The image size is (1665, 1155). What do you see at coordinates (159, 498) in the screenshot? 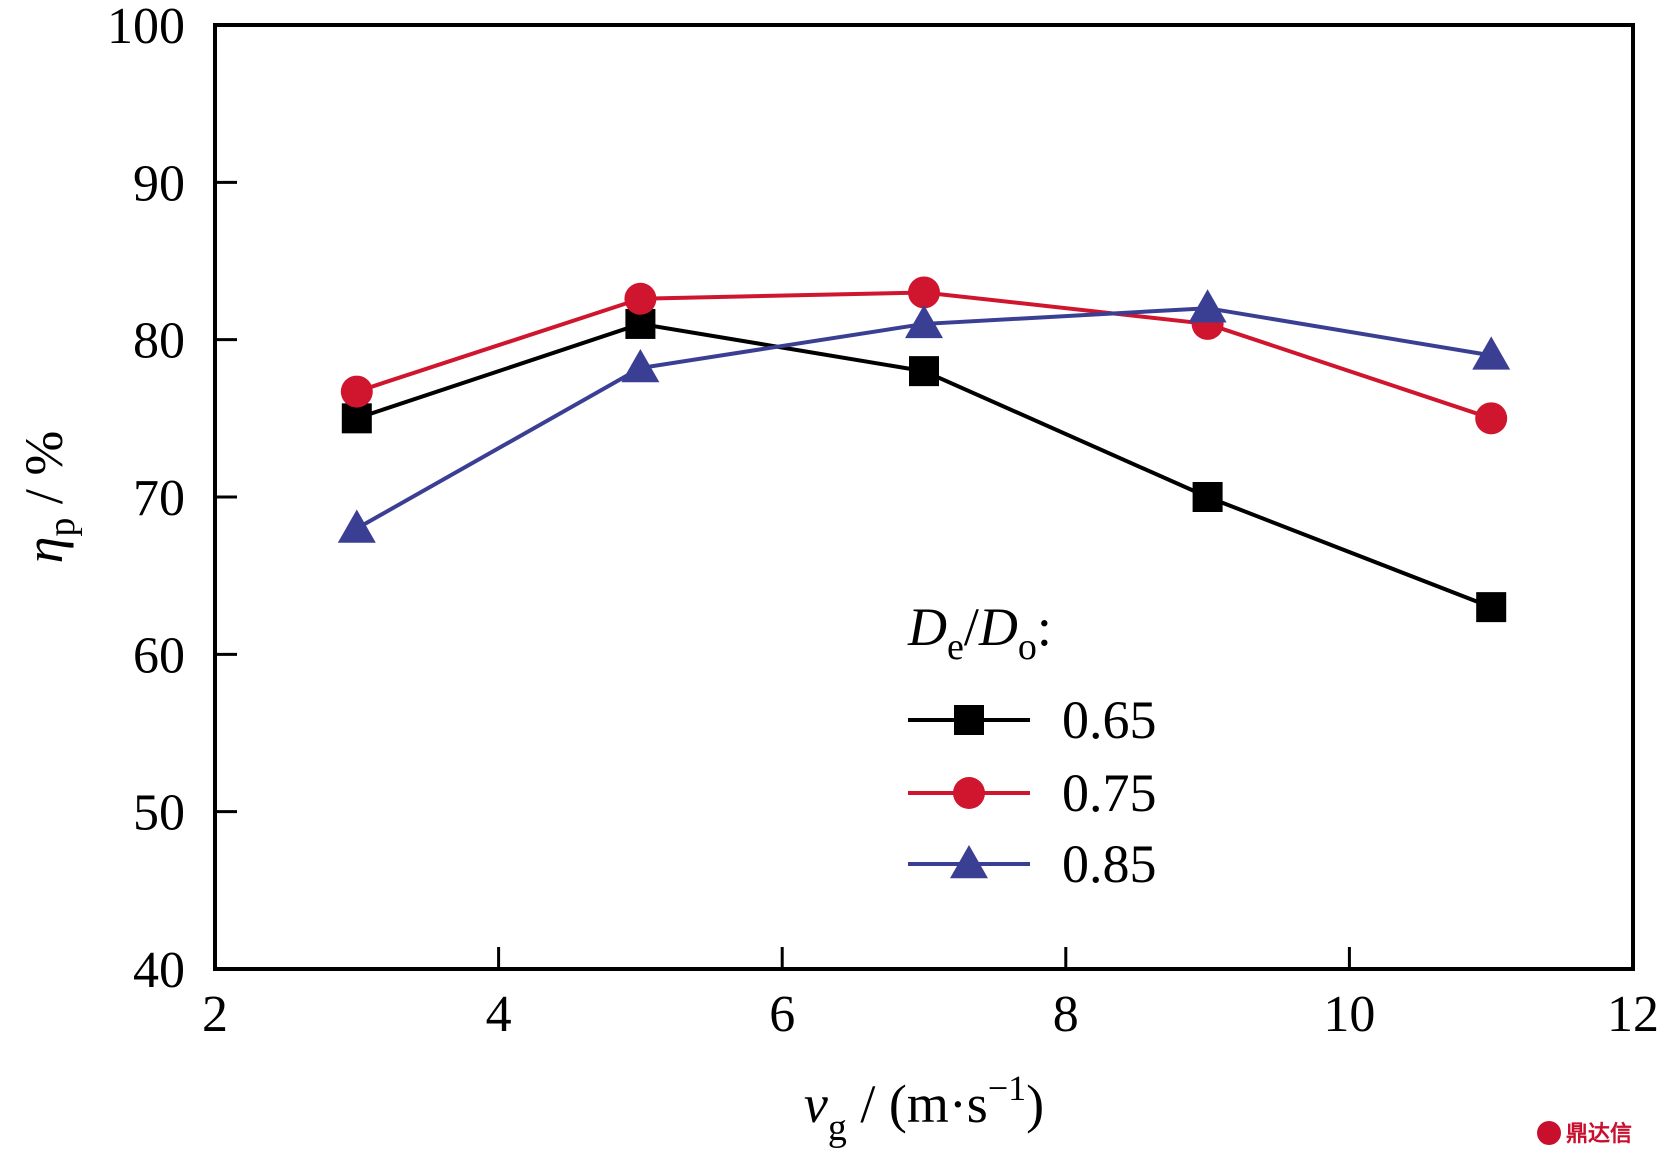
I see `y-tick-label: 70` at bounding box center [159, 498].